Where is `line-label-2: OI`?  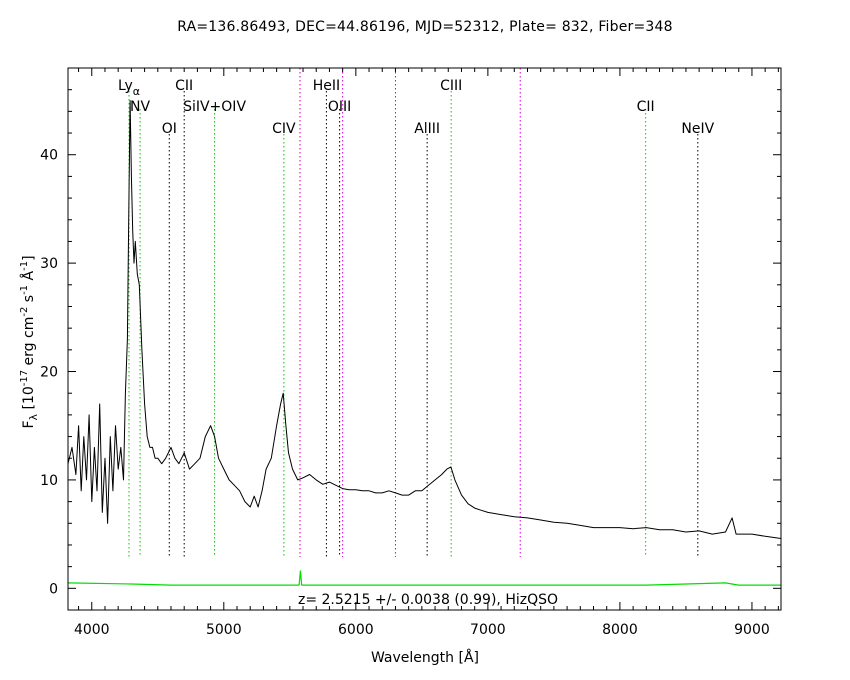 line-label-2: OI is located at coordinates (169, 129).